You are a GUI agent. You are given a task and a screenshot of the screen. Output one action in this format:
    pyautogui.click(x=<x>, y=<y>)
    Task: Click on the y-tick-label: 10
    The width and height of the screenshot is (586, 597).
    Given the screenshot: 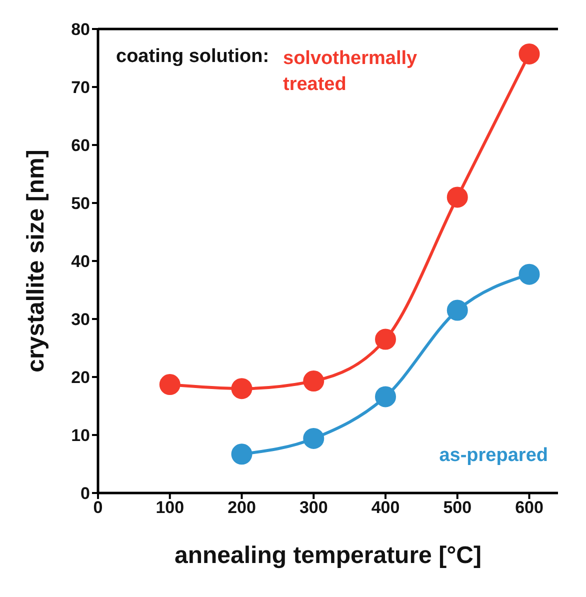 What is the action you would take?
    pyautogui.click(x=80, y=436)
    